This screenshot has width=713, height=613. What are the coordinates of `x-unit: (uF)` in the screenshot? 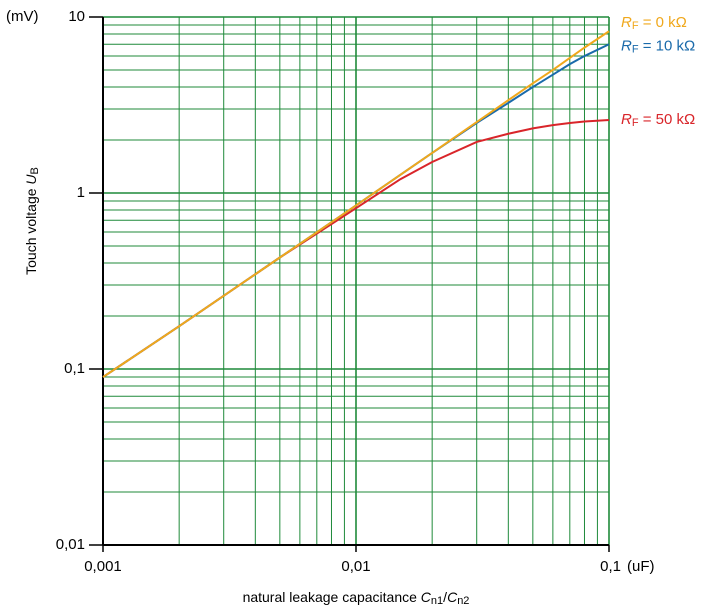 It's located at (641, 566).